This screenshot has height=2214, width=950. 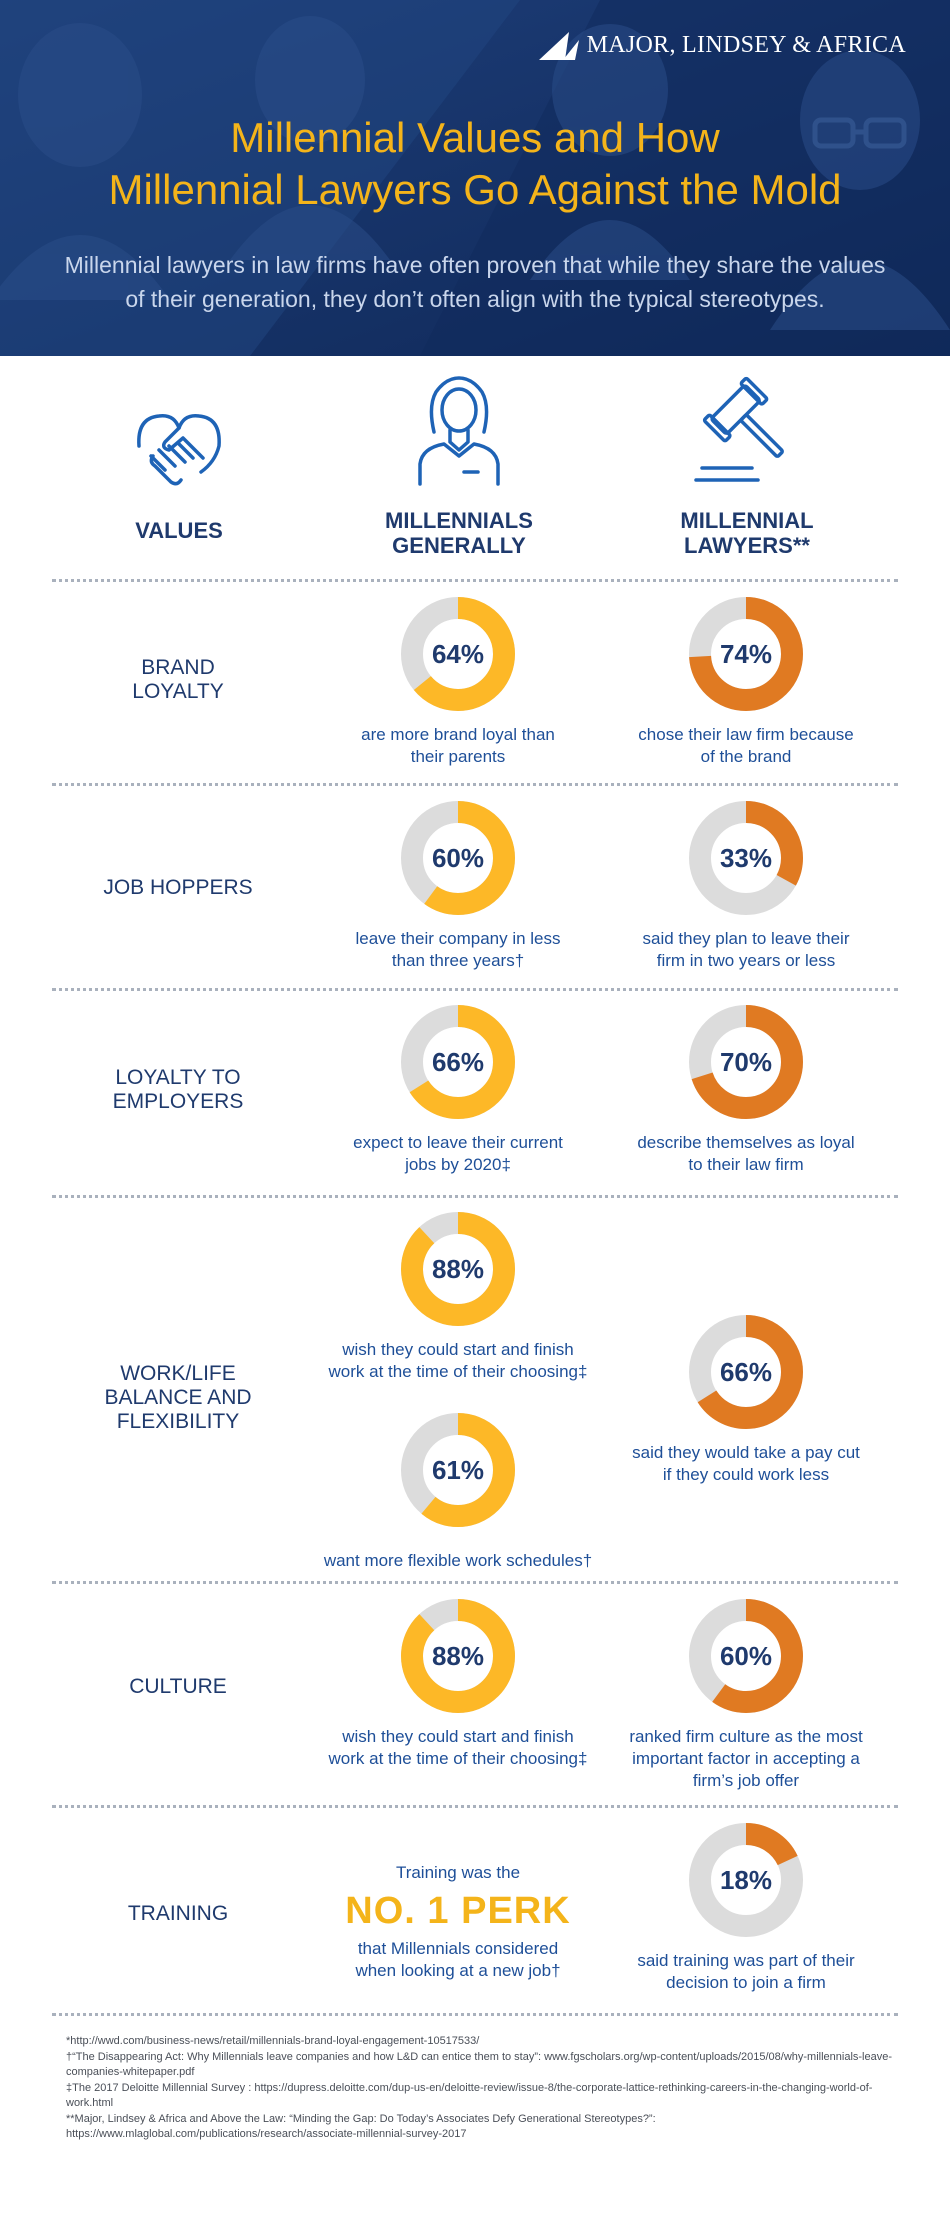 What do you see at coordinates (746, 960) in the screenshot?
I see `stat-description-line: firm in two years or less` at bounding box center [746, 960].